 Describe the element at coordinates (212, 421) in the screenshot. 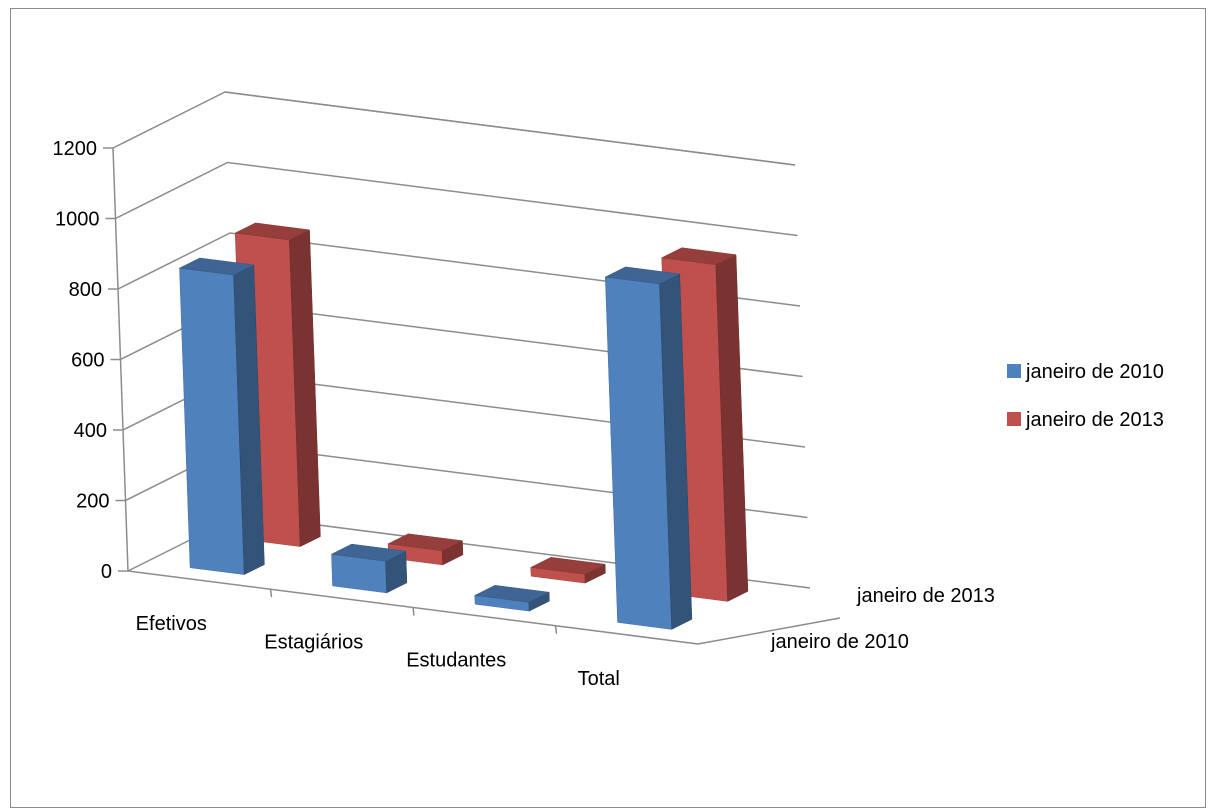

I see `bar-front-face` at that location.